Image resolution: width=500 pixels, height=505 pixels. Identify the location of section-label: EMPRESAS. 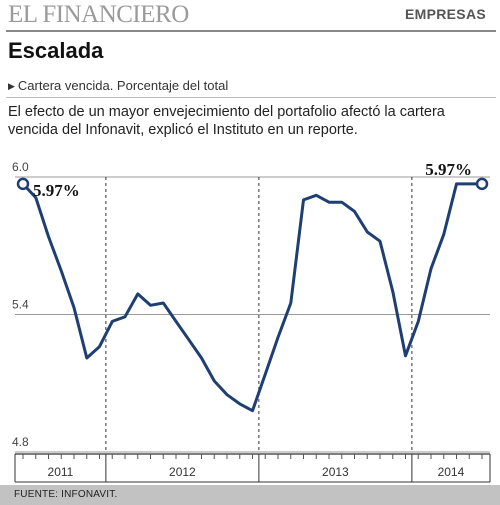
(445, 14).